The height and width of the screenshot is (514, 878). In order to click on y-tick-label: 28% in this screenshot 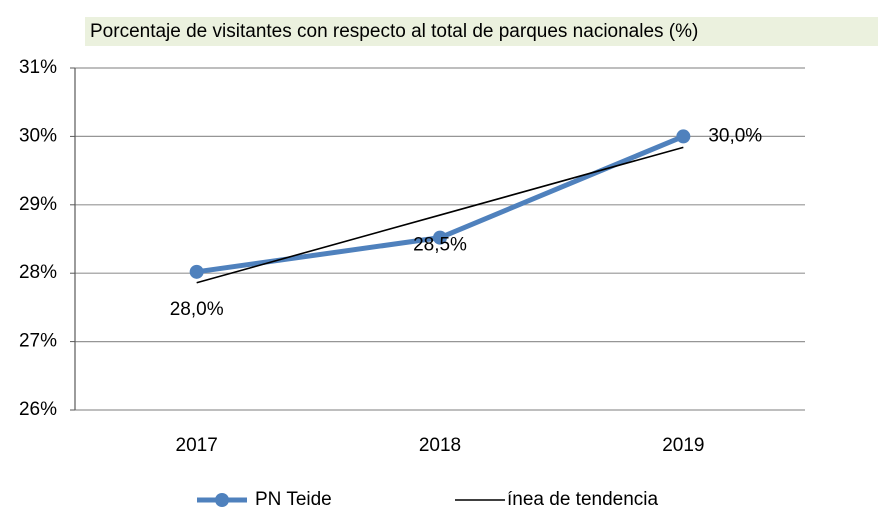, I will do `click(38, 272)`.